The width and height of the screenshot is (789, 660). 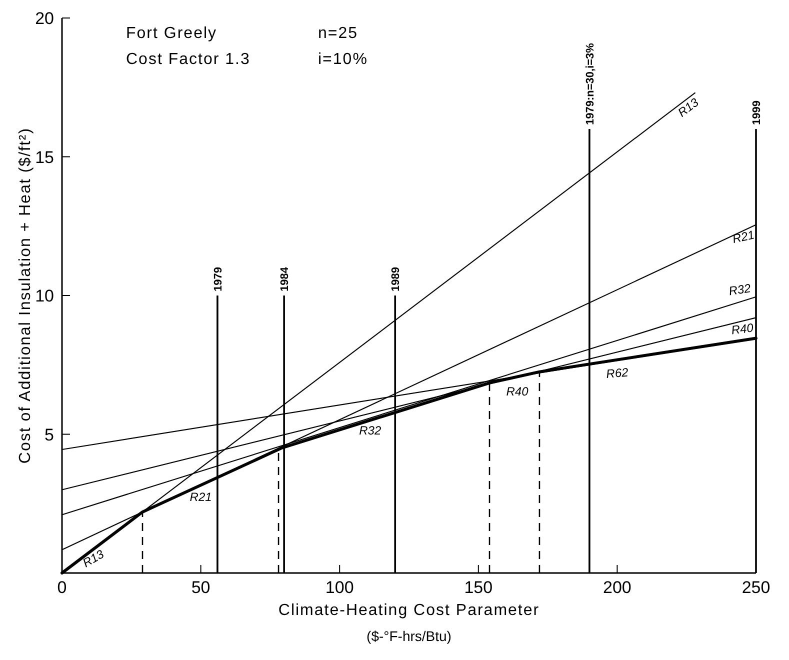 What do you see at coordinates (218, 279) in the screenshot?
I see `annotation: 1979` at bounding box center [218, 279].